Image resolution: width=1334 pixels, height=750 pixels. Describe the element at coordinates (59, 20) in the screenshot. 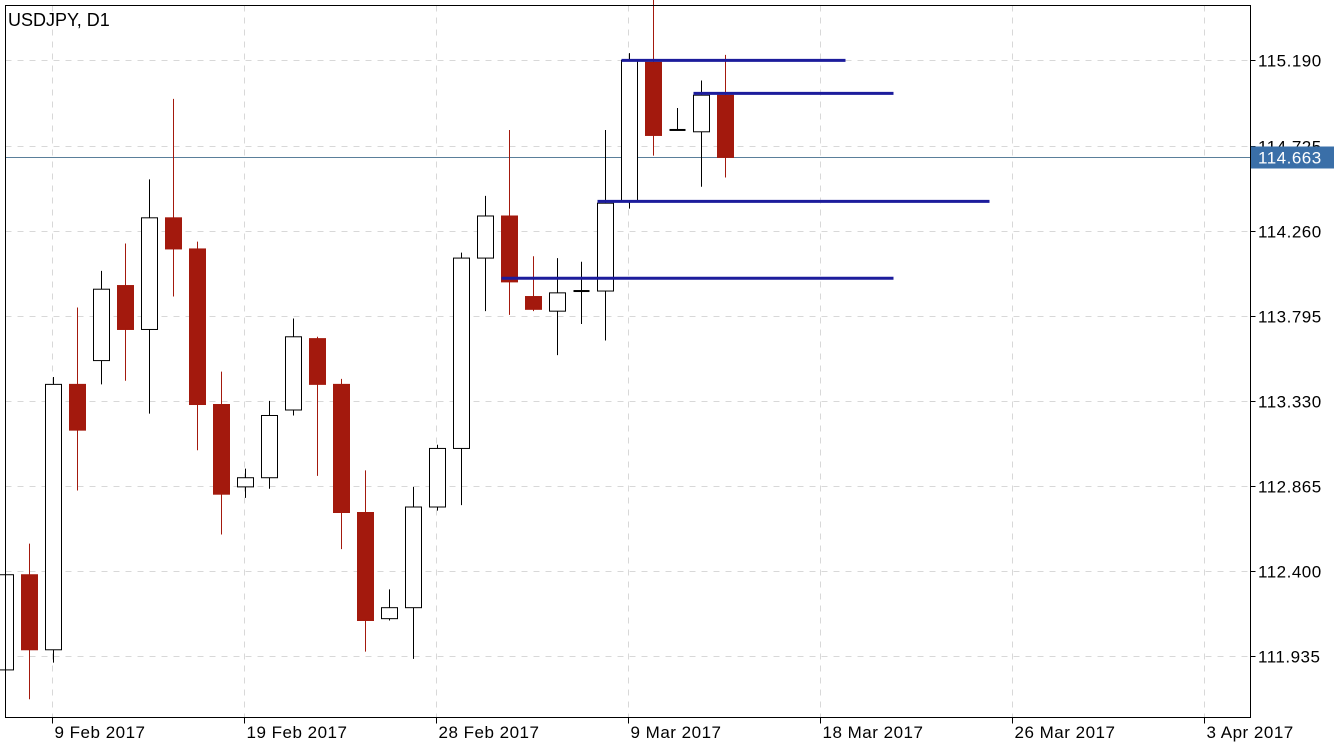

I see `chart-title: USDJPY, D1` at that location.